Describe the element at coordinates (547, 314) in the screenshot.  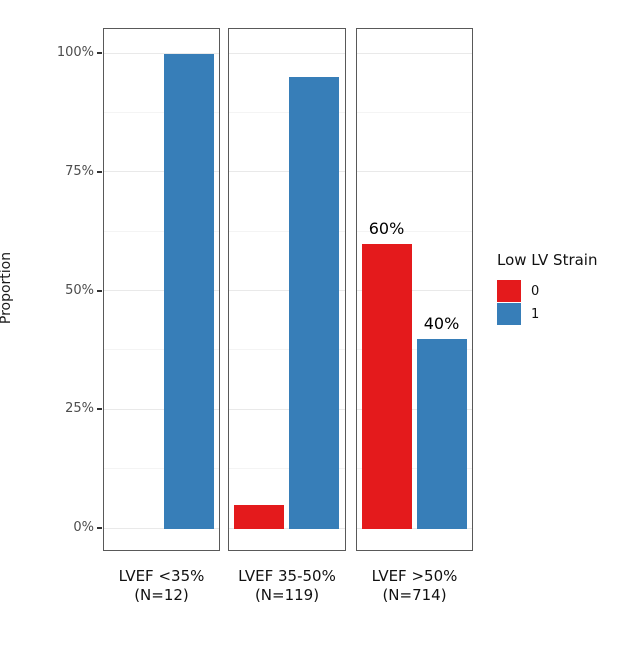
I see `legend-entry: 1` at that location.